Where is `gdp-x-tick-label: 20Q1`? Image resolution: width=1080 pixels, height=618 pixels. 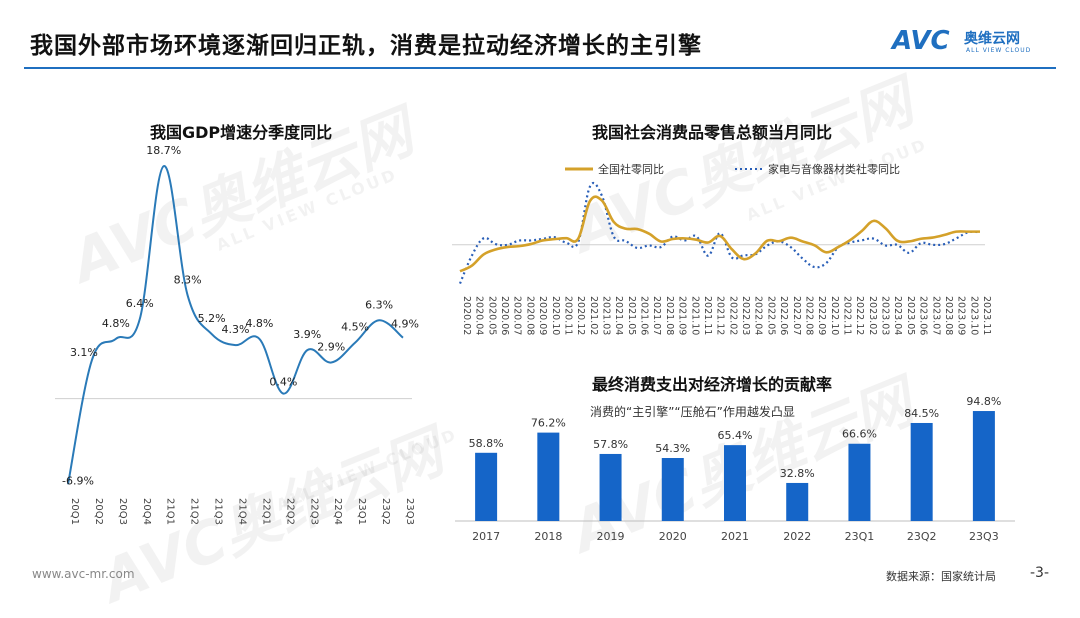
gdp-x-tick-label: 20Q1 is located at coordinates (74, 511).